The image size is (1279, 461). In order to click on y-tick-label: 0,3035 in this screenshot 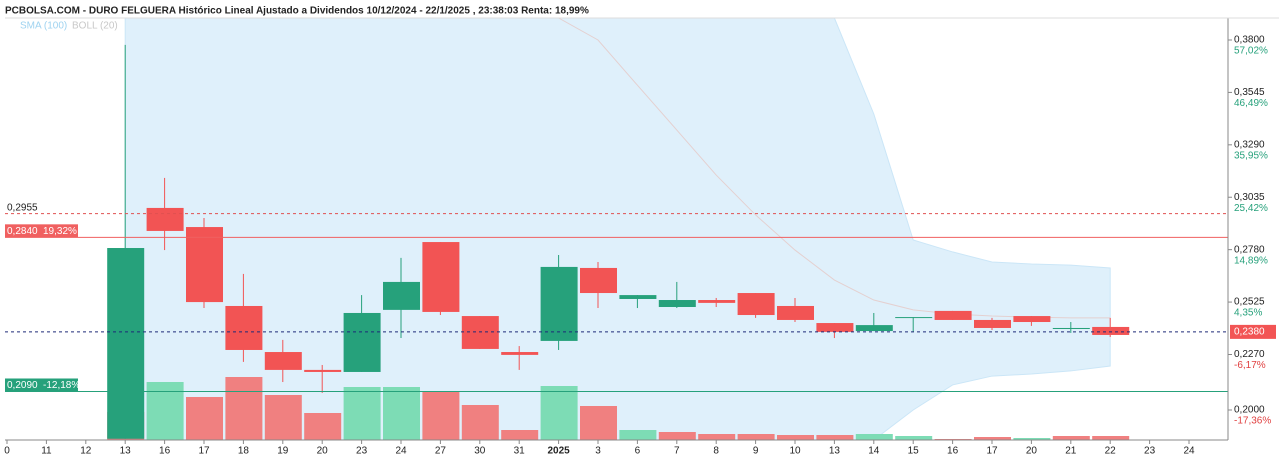, I will do `click(1249, 197)`.